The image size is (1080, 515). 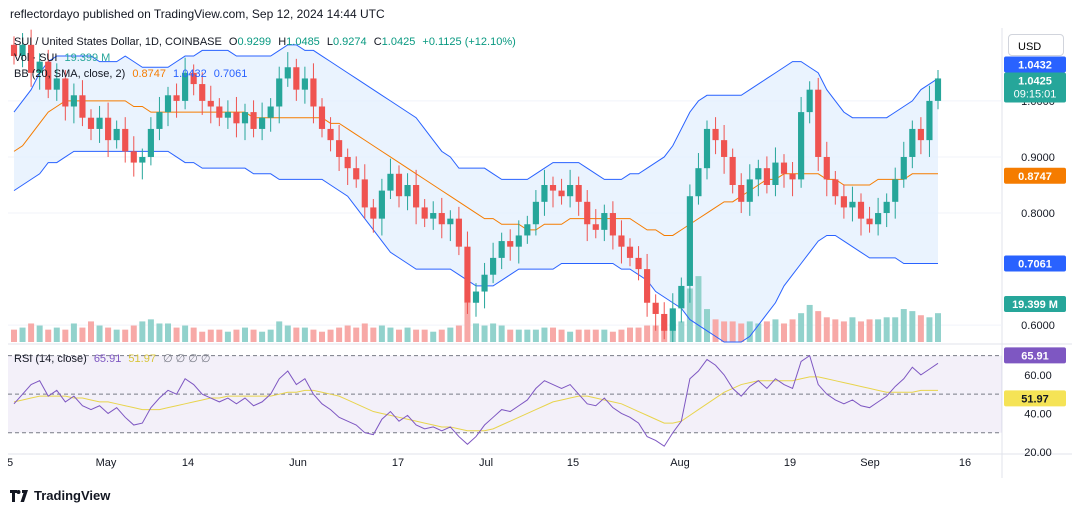 What do you see at coordinates (1038, 376) in the screenshot?
I see `rsi-tick-label: 60.00` at bounding box center [1038, 376].